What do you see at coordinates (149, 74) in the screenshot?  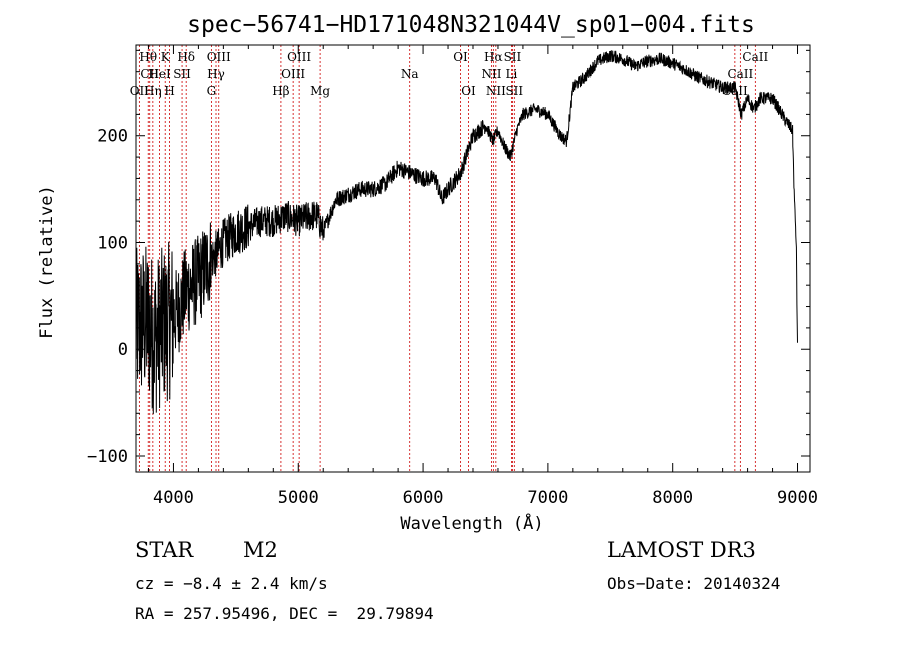 I see `spectral-line-label: CII` at bounding box center [149, 74].